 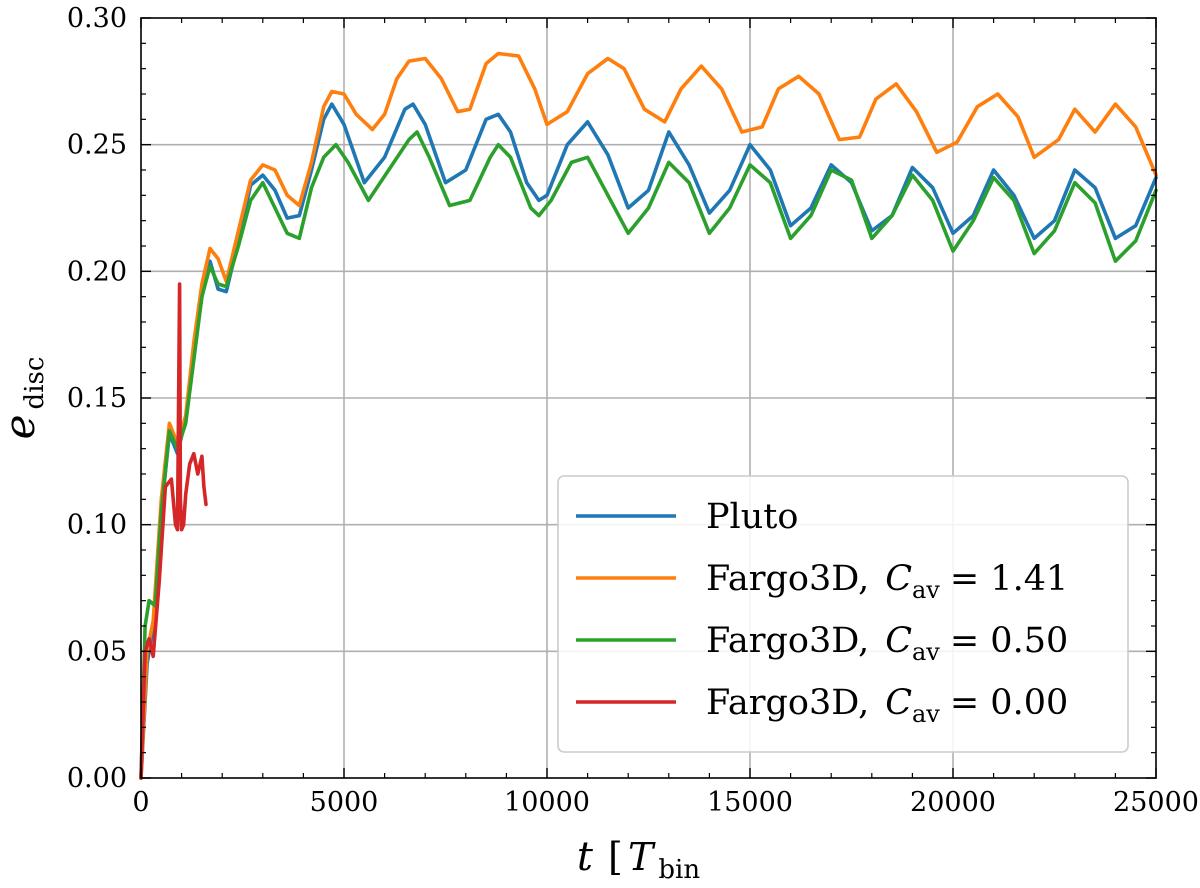 I want to click on y-tick-label: 0.15, so click(x=97, y=398).